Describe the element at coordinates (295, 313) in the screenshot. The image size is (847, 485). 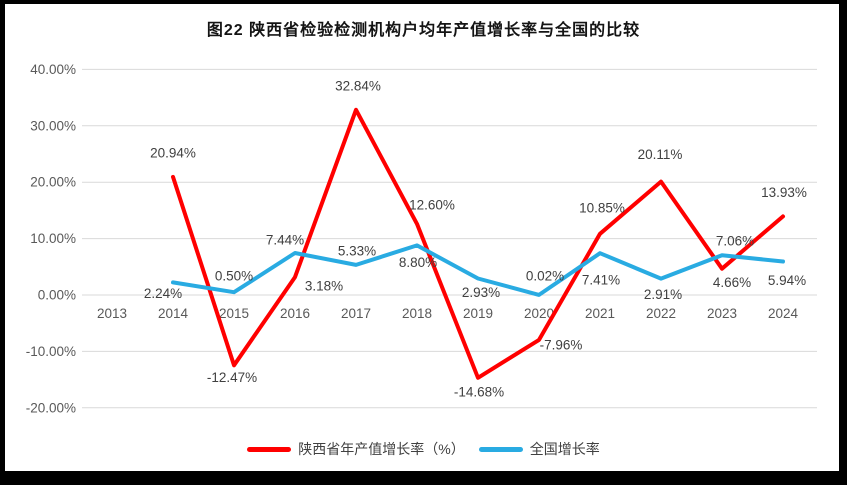
I see `x-tick-label: 2016` at that location.